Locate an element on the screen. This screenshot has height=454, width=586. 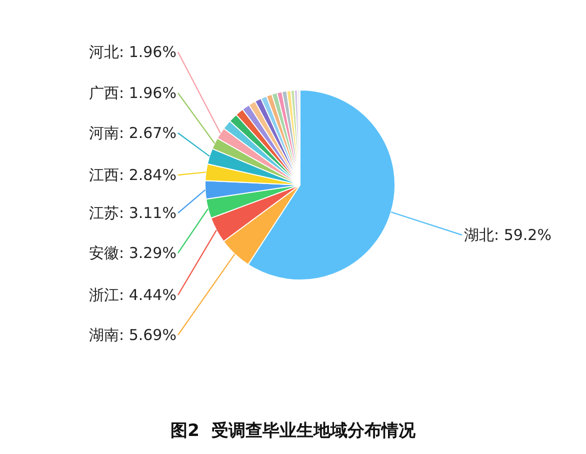
slice-label: 浙江: 4.44% is located at coordinates (132, 295).